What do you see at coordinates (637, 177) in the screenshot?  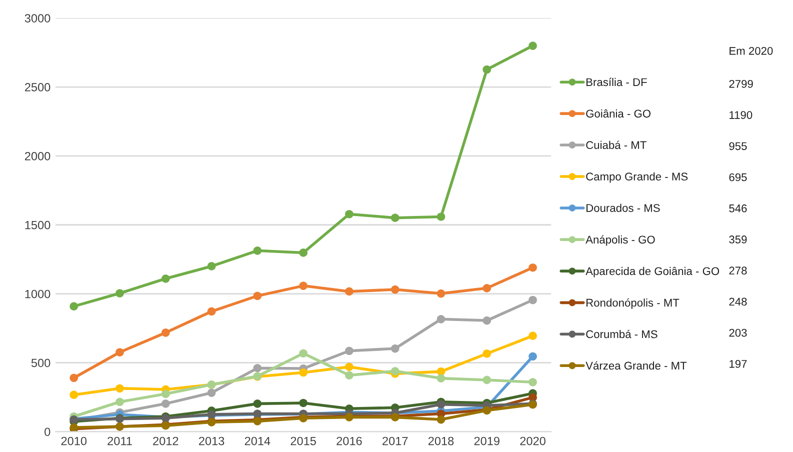 I see `legend-label: Campo Grande - MS` at bounding box center [637, 177].